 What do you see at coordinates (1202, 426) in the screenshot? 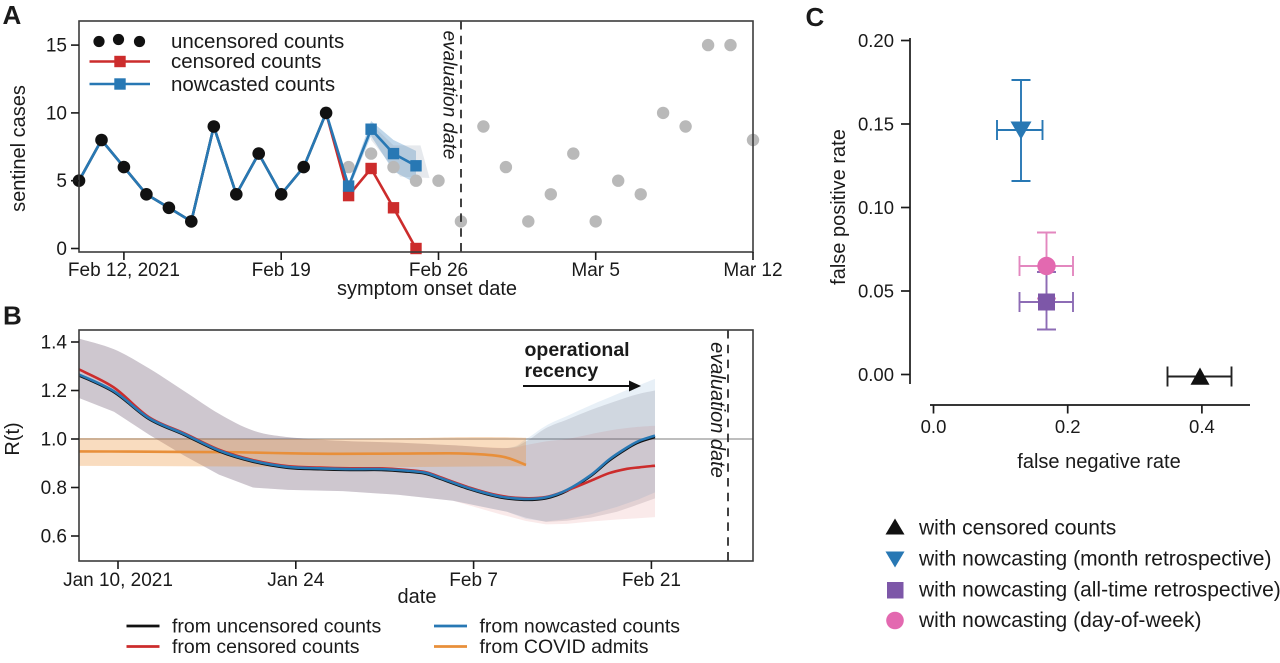
I see `svg-text: 0.4` at bounding box center [1202, 426].